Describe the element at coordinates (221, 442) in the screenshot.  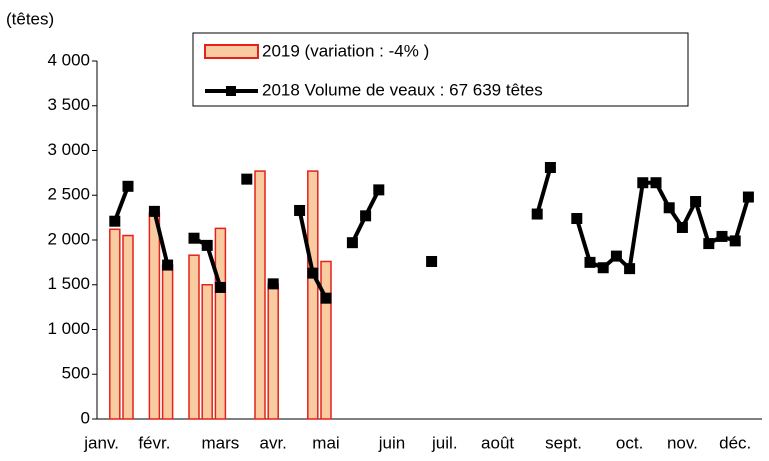
I see `x-tick-label: mars` at that location.